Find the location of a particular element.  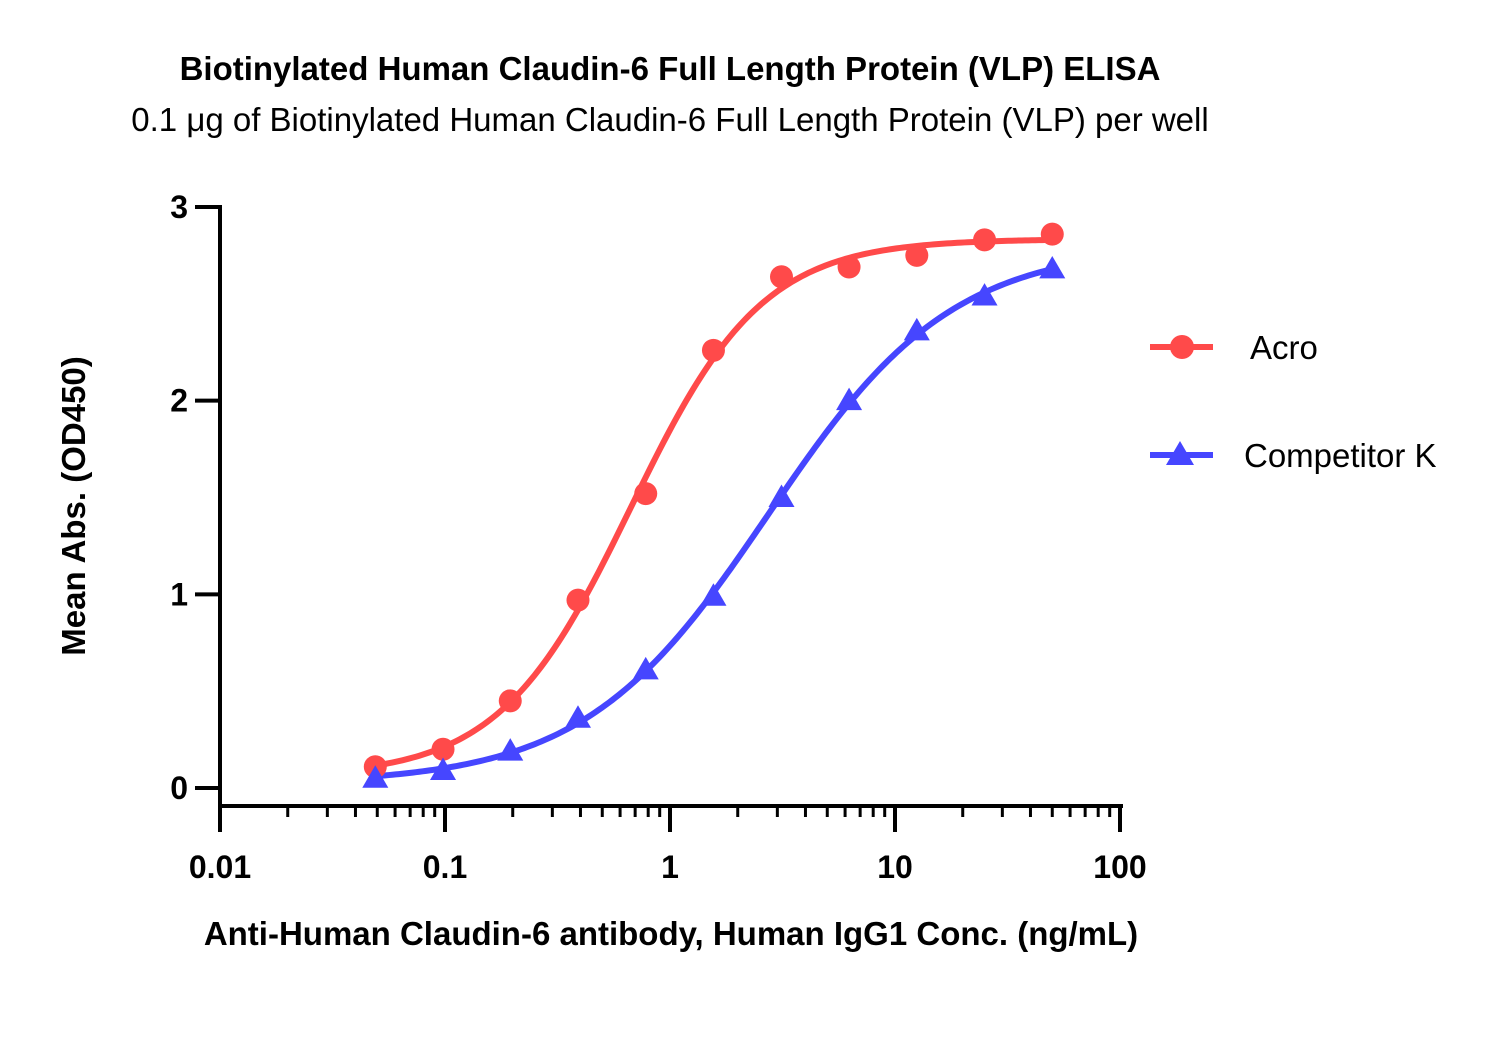

legend-label-competitor-k: Competitor K is located at coordinates (1340, 455).